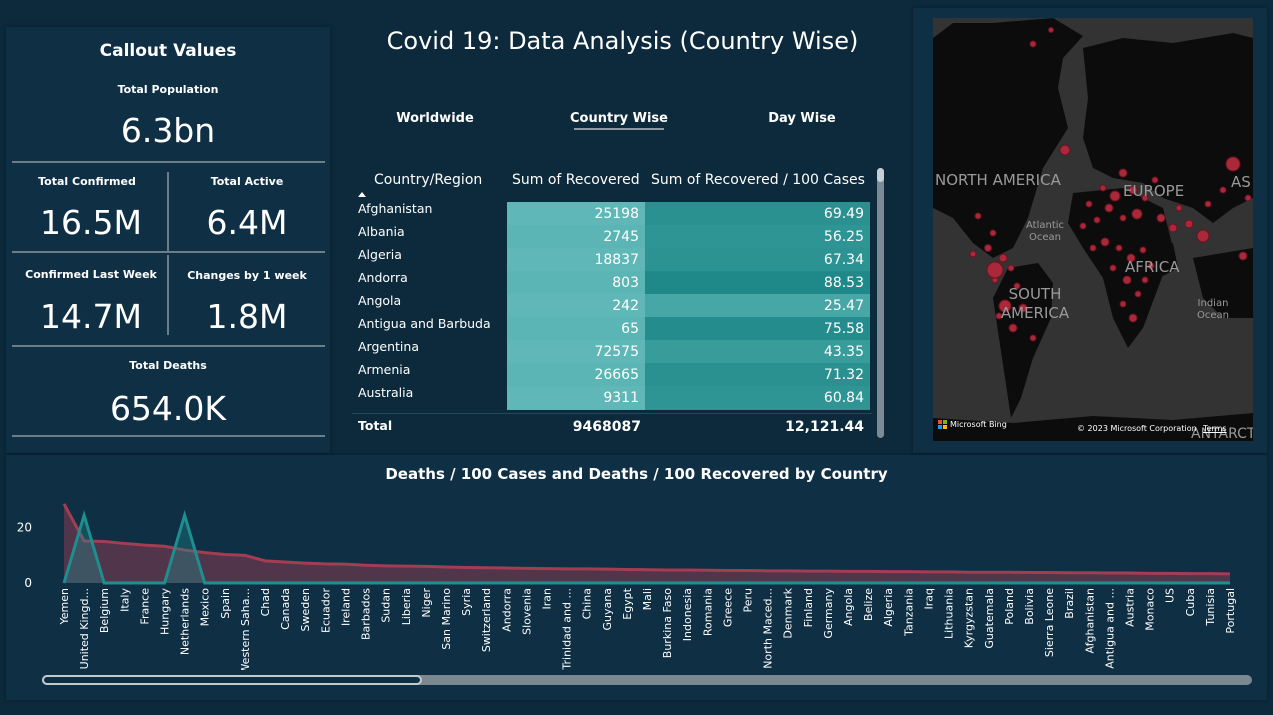 Image resolution: width=1273 pixels, height=715 pixels. What do you see at coordinates (748, 600) in the screenshot?
I see `x-tick-label: Peru` at bounding box center [748, 600].